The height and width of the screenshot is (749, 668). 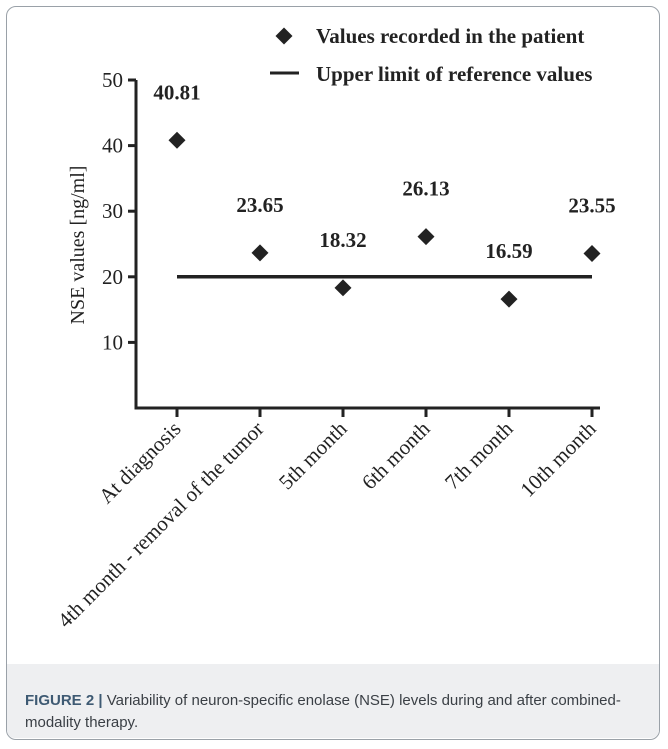 I want to click on caption-band, so click(x=333, y=701).